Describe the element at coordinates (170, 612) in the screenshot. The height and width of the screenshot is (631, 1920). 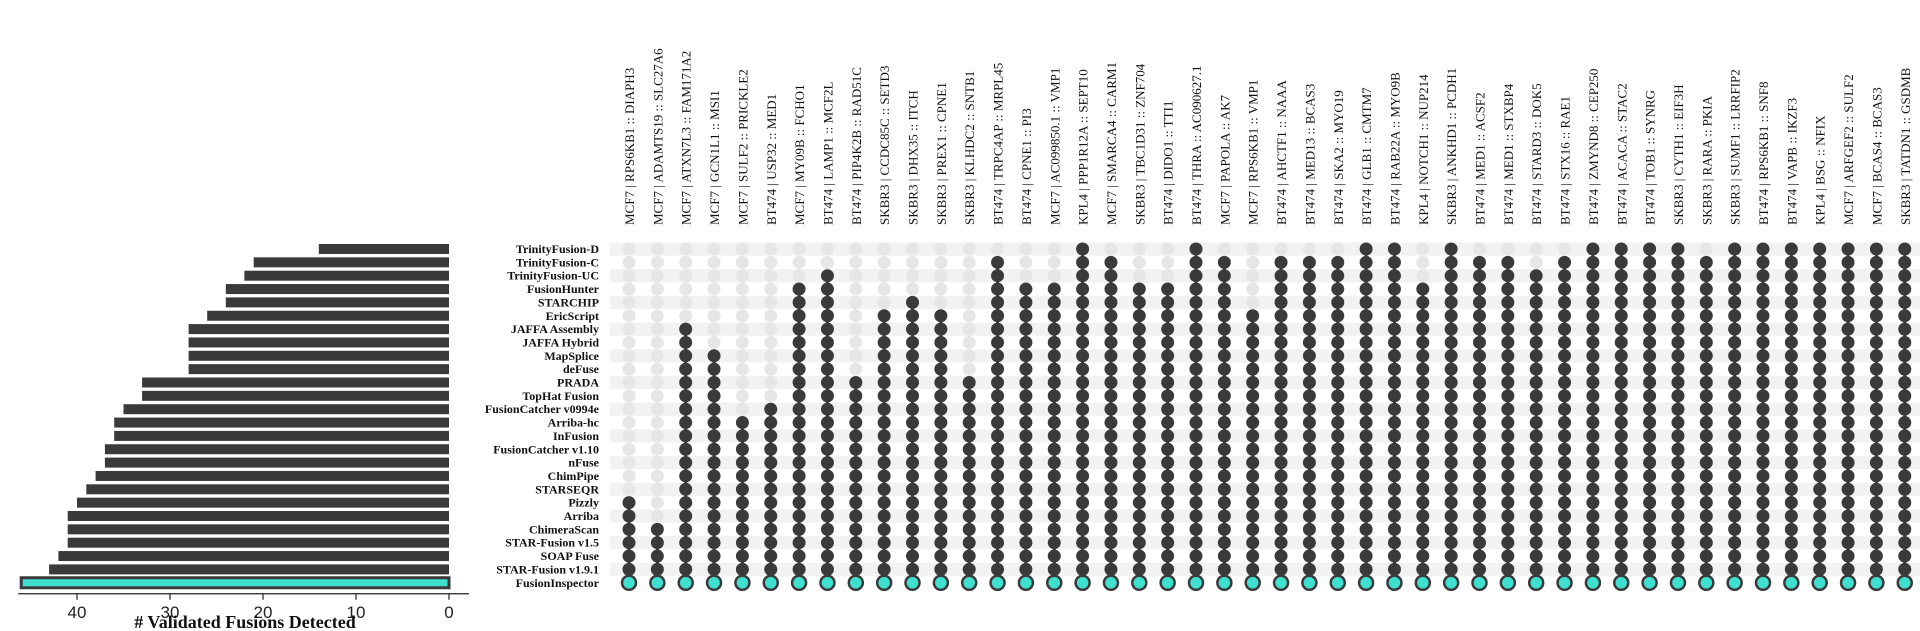
I see `x-tick-label-30: 30` at that location.